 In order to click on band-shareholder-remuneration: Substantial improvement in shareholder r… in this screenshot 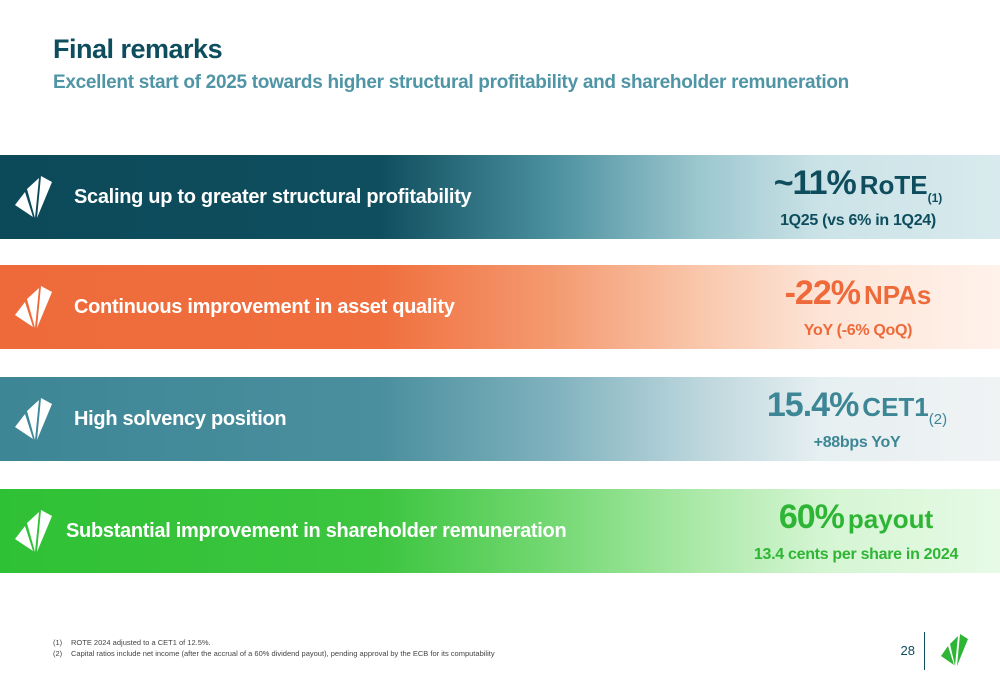, I will do `click(500, 531)`.